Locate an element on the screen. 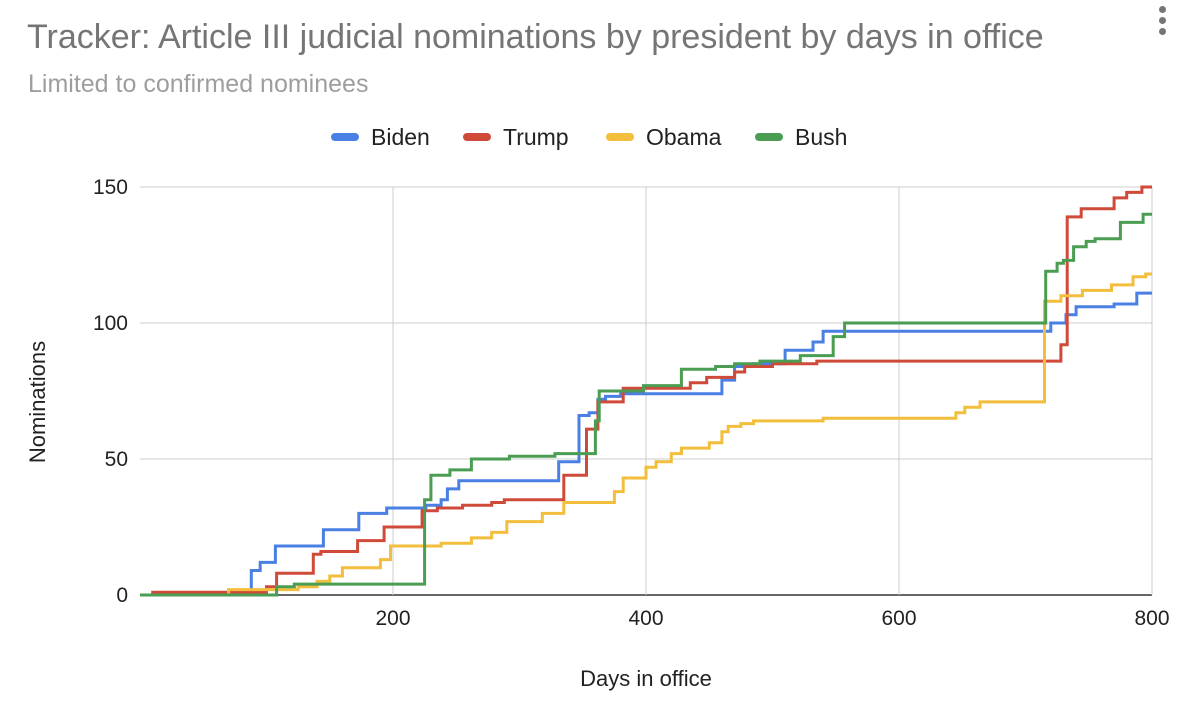 Image resolution: width=1182 pixels, height=720 pixels. legend: Biden Trump Obama Bush is located at coordinates (591, 137).